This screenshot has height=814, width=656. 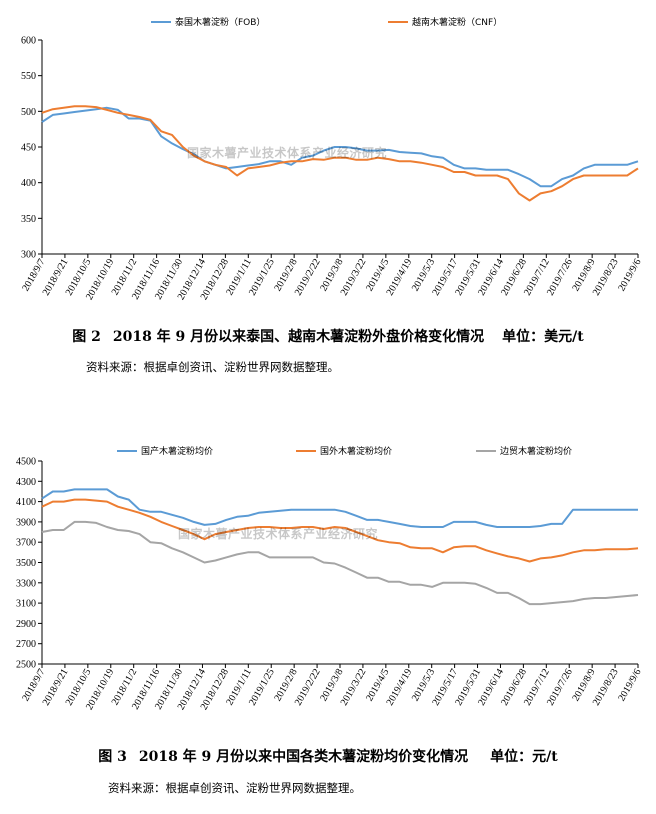 What do you see at coordinates (28, 183) in the screenshot?
I see `y-tick-label: 400` at bounding box center [28, 183].